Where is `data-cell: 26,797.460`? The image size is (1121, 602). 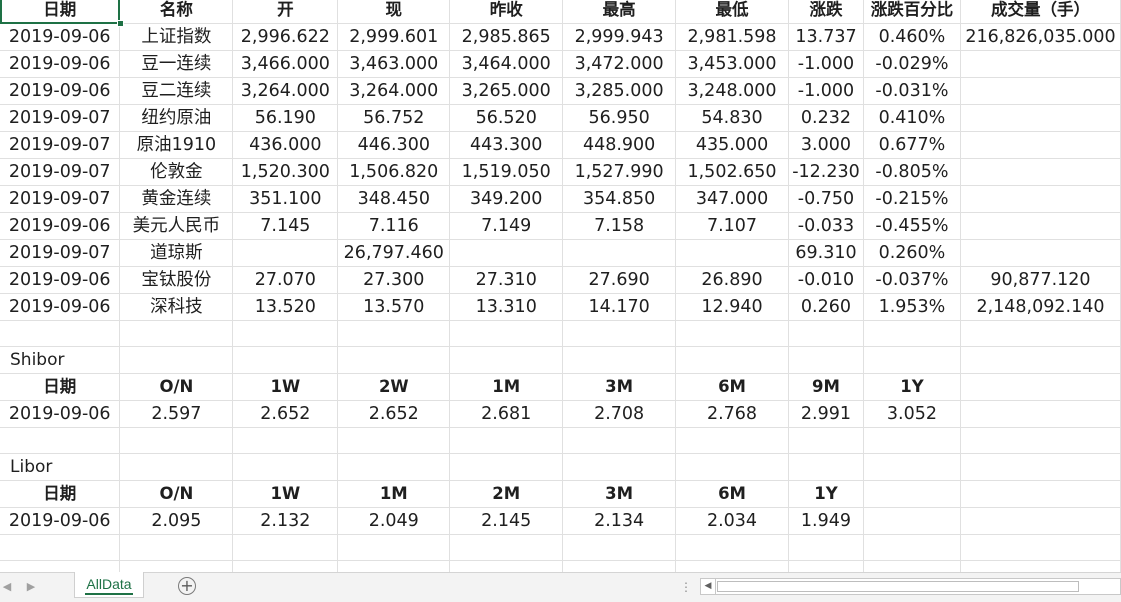 data-cell: 26,797.460 is located at coordinates (394, 253).